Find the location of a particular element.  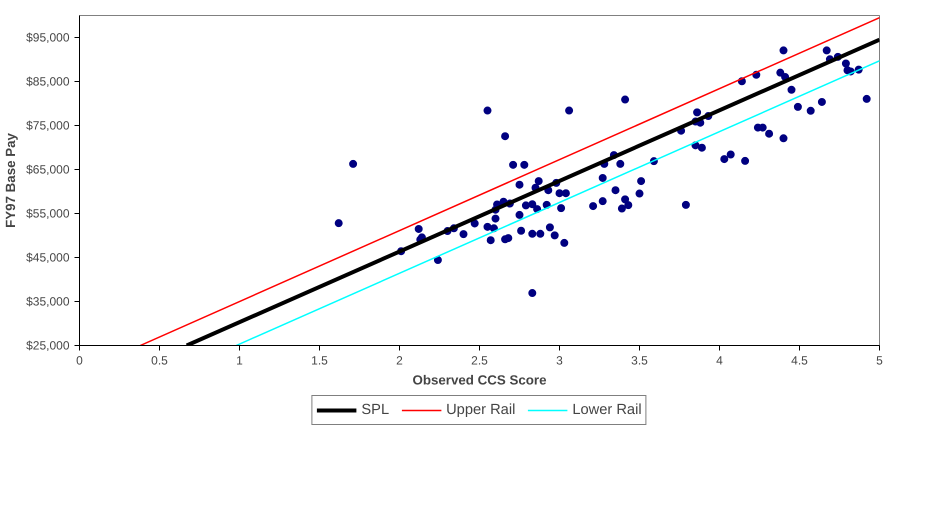

legend-label: Upper Rail is located at coordinates (481, 410).